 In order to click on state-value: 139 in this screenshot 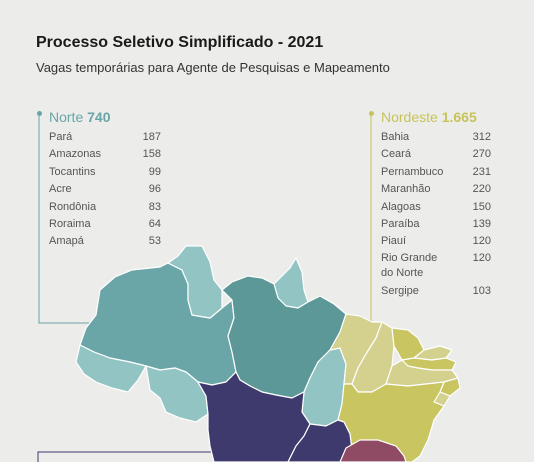, I will do `click(481, 223)`.